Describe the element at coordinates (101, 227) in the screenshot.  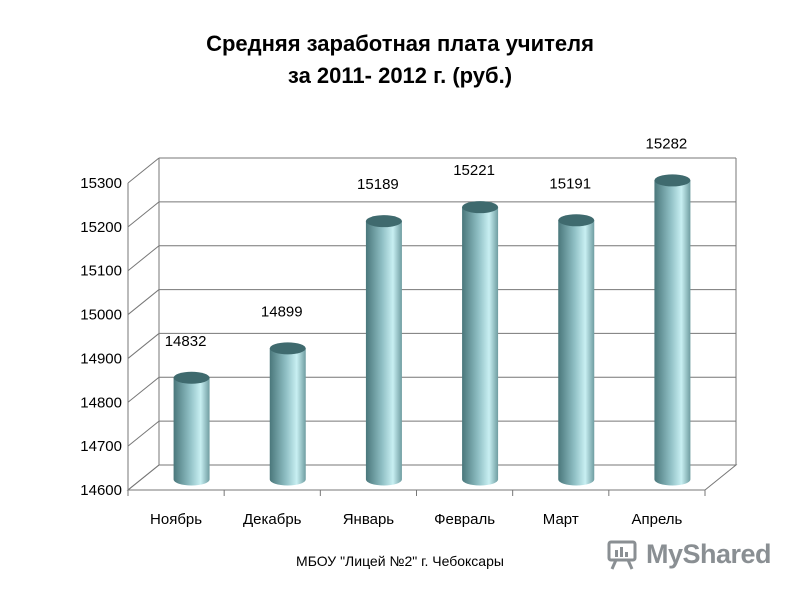
I see `y-tick-label: 15200` at that location.